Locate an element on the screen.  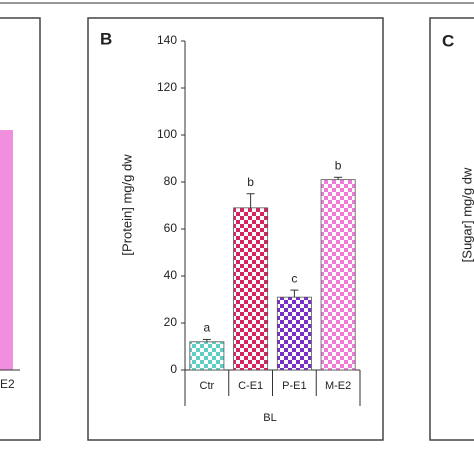
left-panel-label: E2 is located at coordinates (7, 384).